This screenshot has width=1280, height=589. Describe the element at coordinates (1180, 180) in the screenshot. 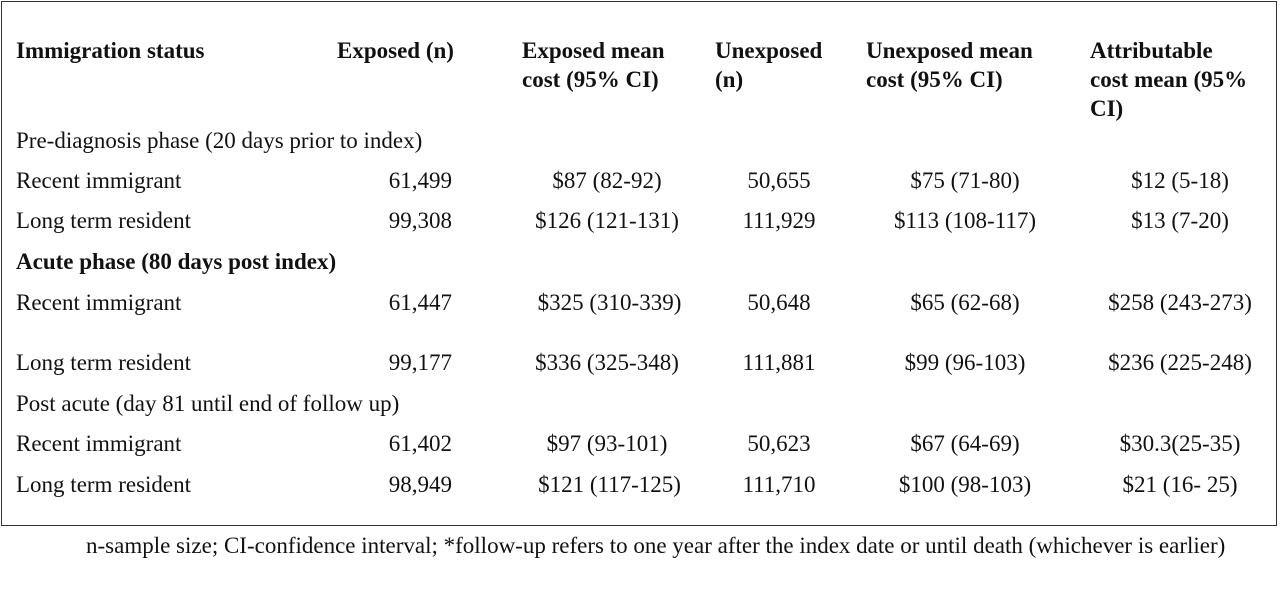

I see `row-attributable: $12 (5-18)` at that location.